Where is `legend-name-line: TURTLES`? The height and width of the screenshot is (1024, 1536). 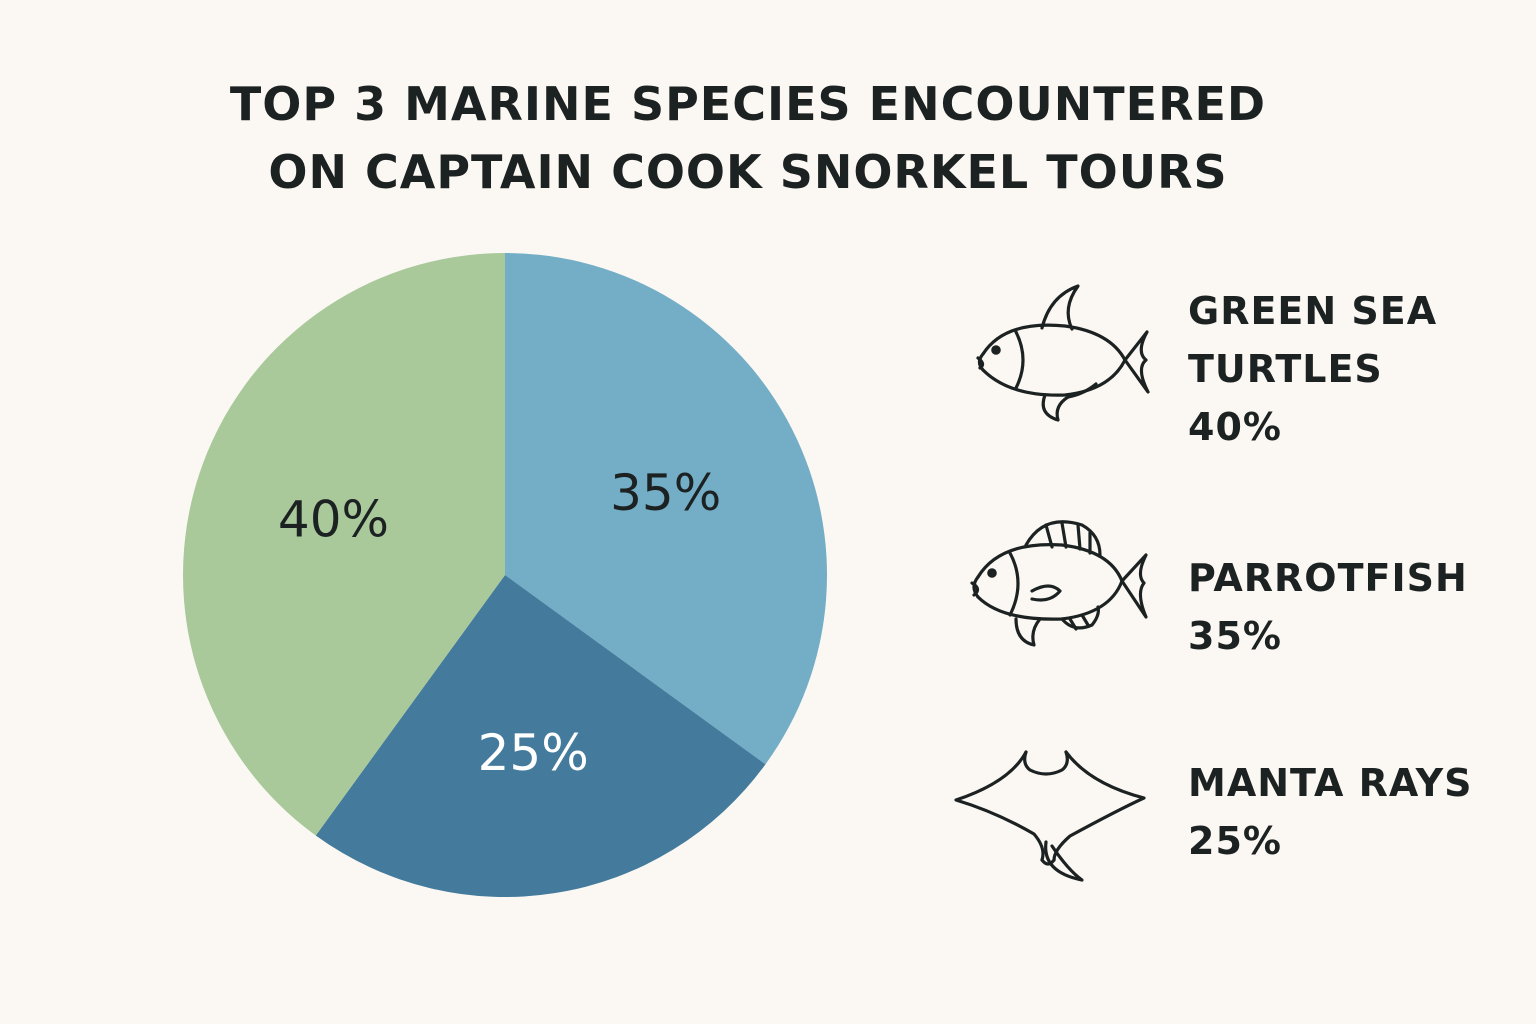 legend-name-line: TURTLES is located at coordinates (1285, 369).